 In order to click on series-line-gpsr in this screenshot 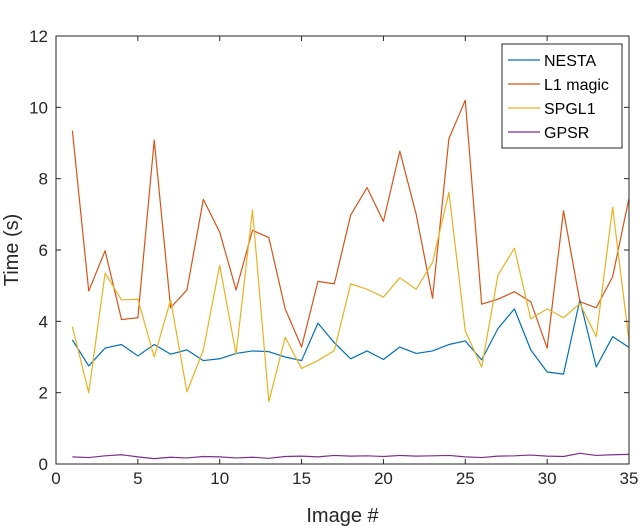, I will do `click(351, 456)`.